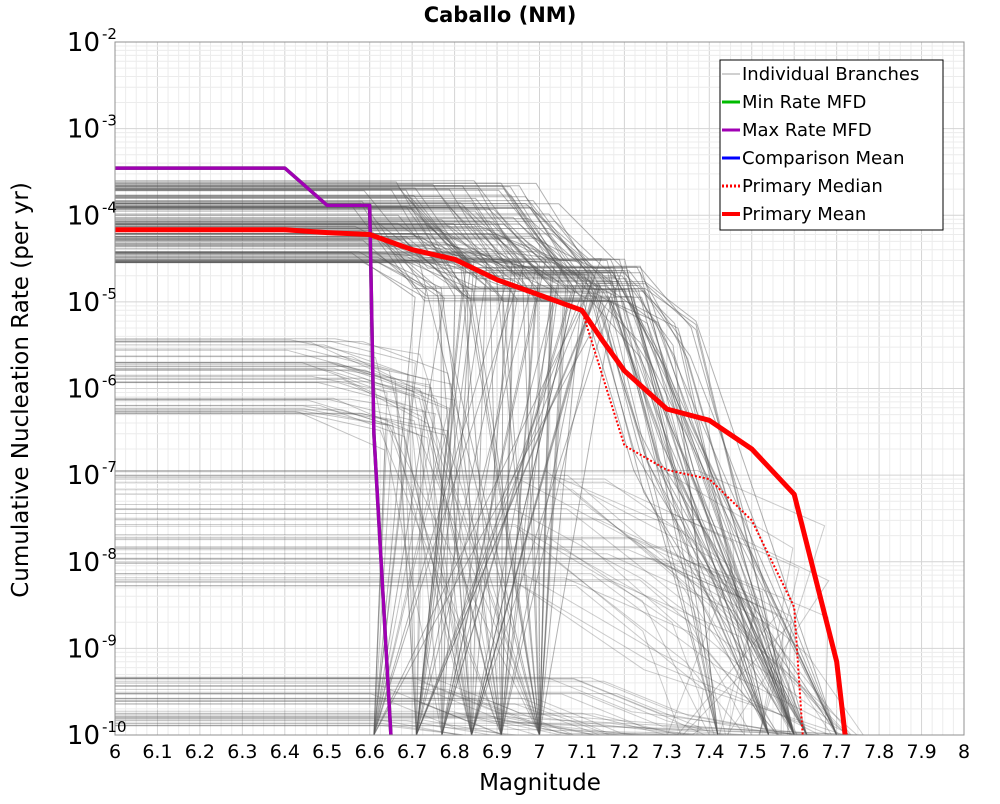 Image resolution: width=1000 pixels, height=804 pixels. I want to click on x-tick-label: 7.8, so click(879, 752).